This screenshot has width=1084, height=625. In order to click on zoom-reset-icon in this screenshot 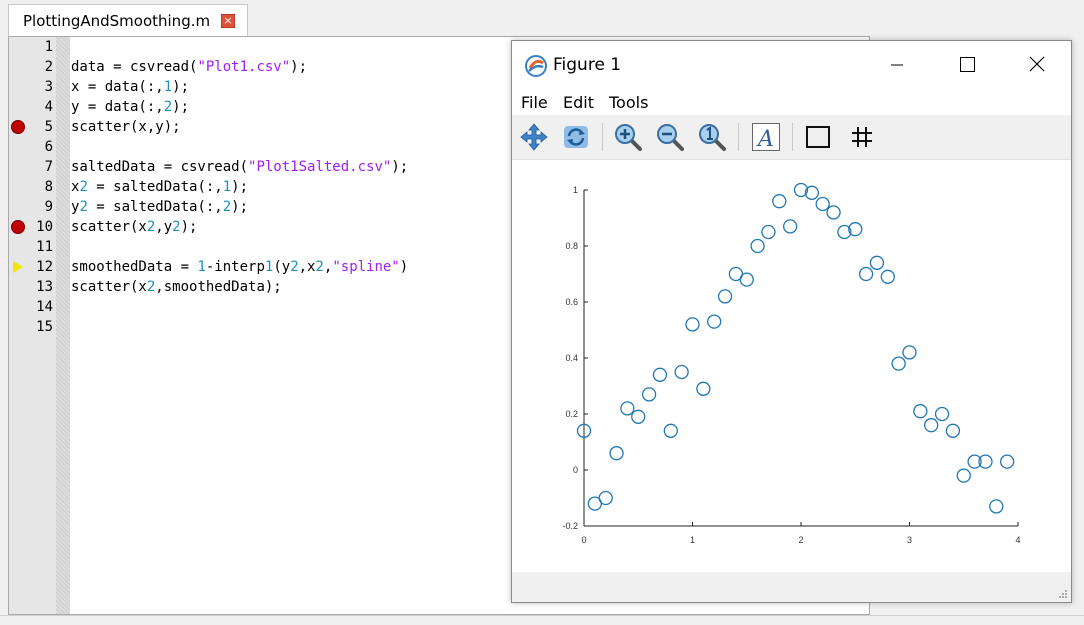, I will do `click(712, 137)`.